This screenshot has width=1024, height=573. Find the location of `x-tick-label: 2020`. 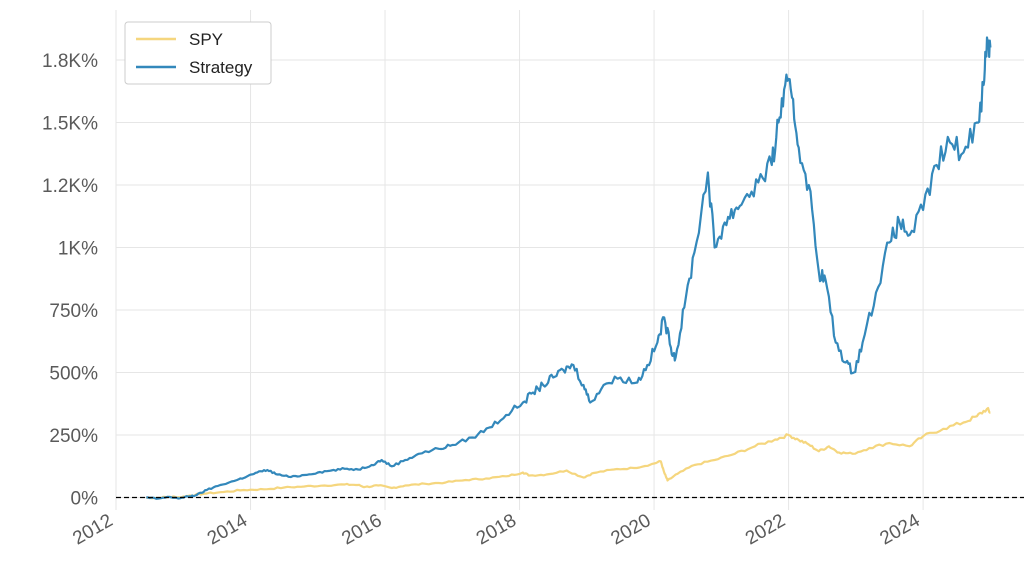

x-tick-label: 2020 is located at coordinates (630, 529).